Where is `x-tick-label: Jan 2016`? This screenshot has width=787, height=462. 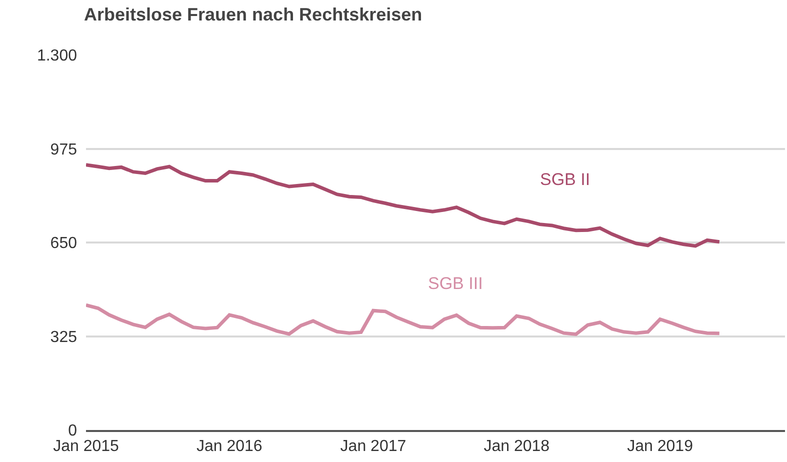
x-tick-label: Jan 2016 is located at coordinates (229, 447).